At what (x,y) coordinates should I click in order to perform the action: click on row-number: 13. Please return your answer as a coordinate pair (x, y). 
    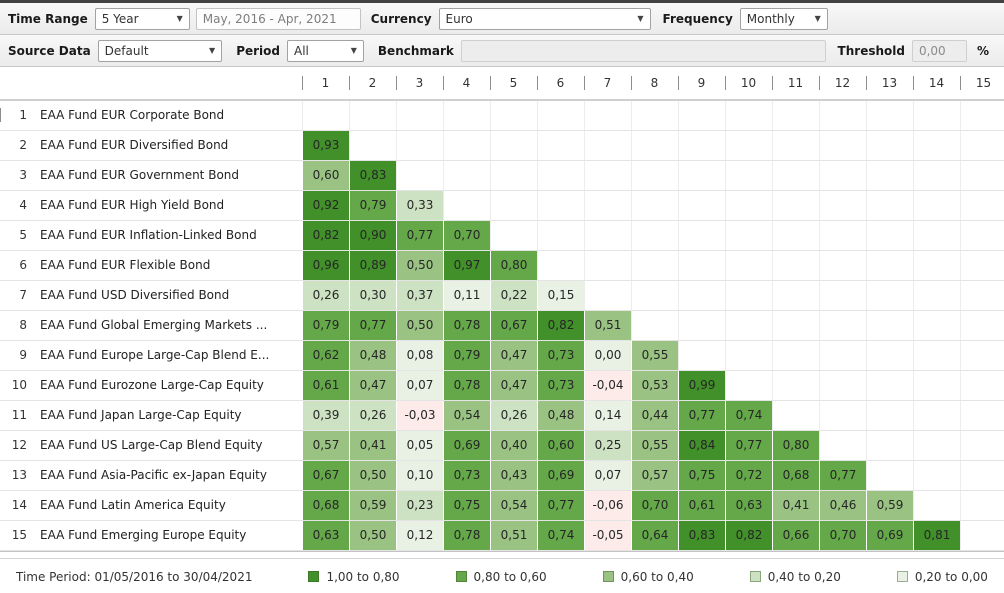
    Looking at the image, I should click on (19, 475).